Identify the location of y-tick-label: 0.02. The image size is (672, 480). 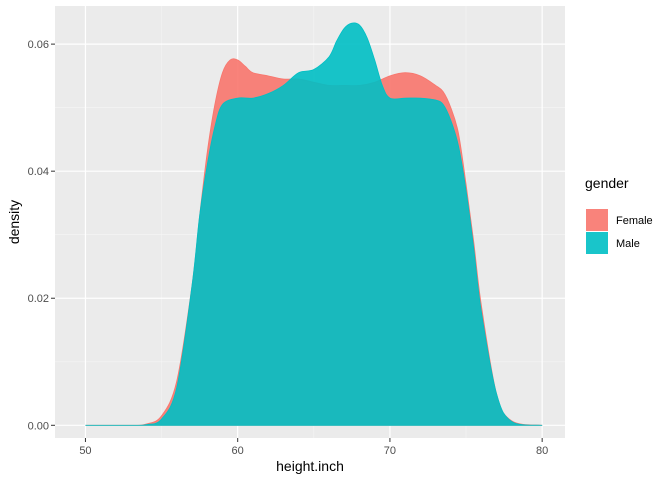
(38, 299).